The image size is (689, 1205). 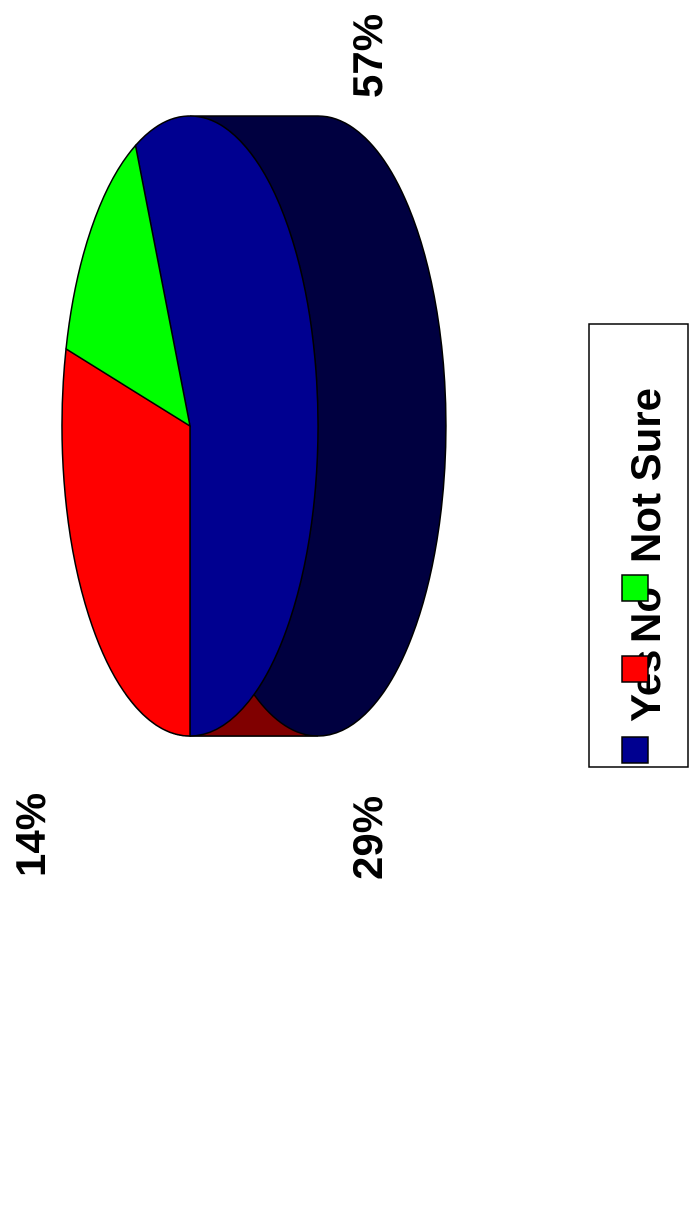 I want to click on data-label-no: 29%, so click(x=367, y=838).